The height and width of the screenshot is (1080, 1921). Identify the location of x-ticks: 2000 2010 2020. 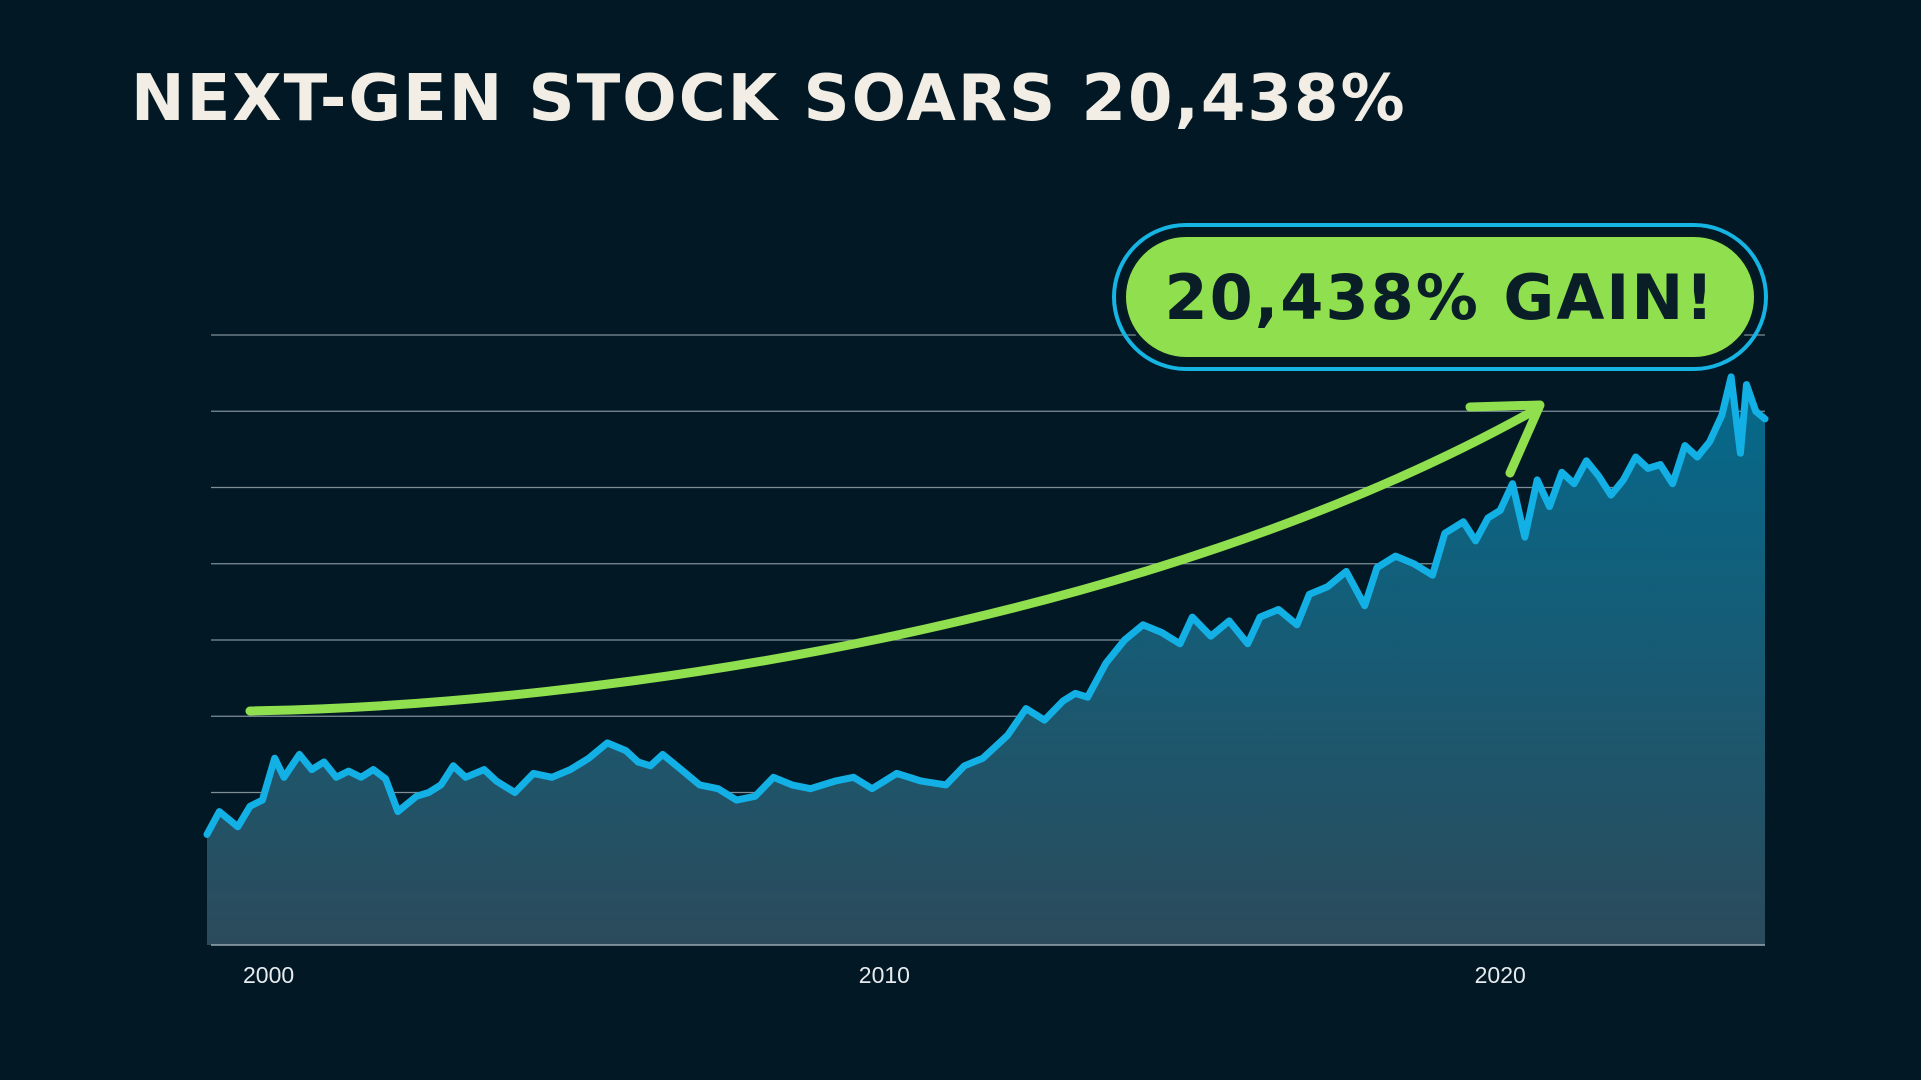
(884, 975).